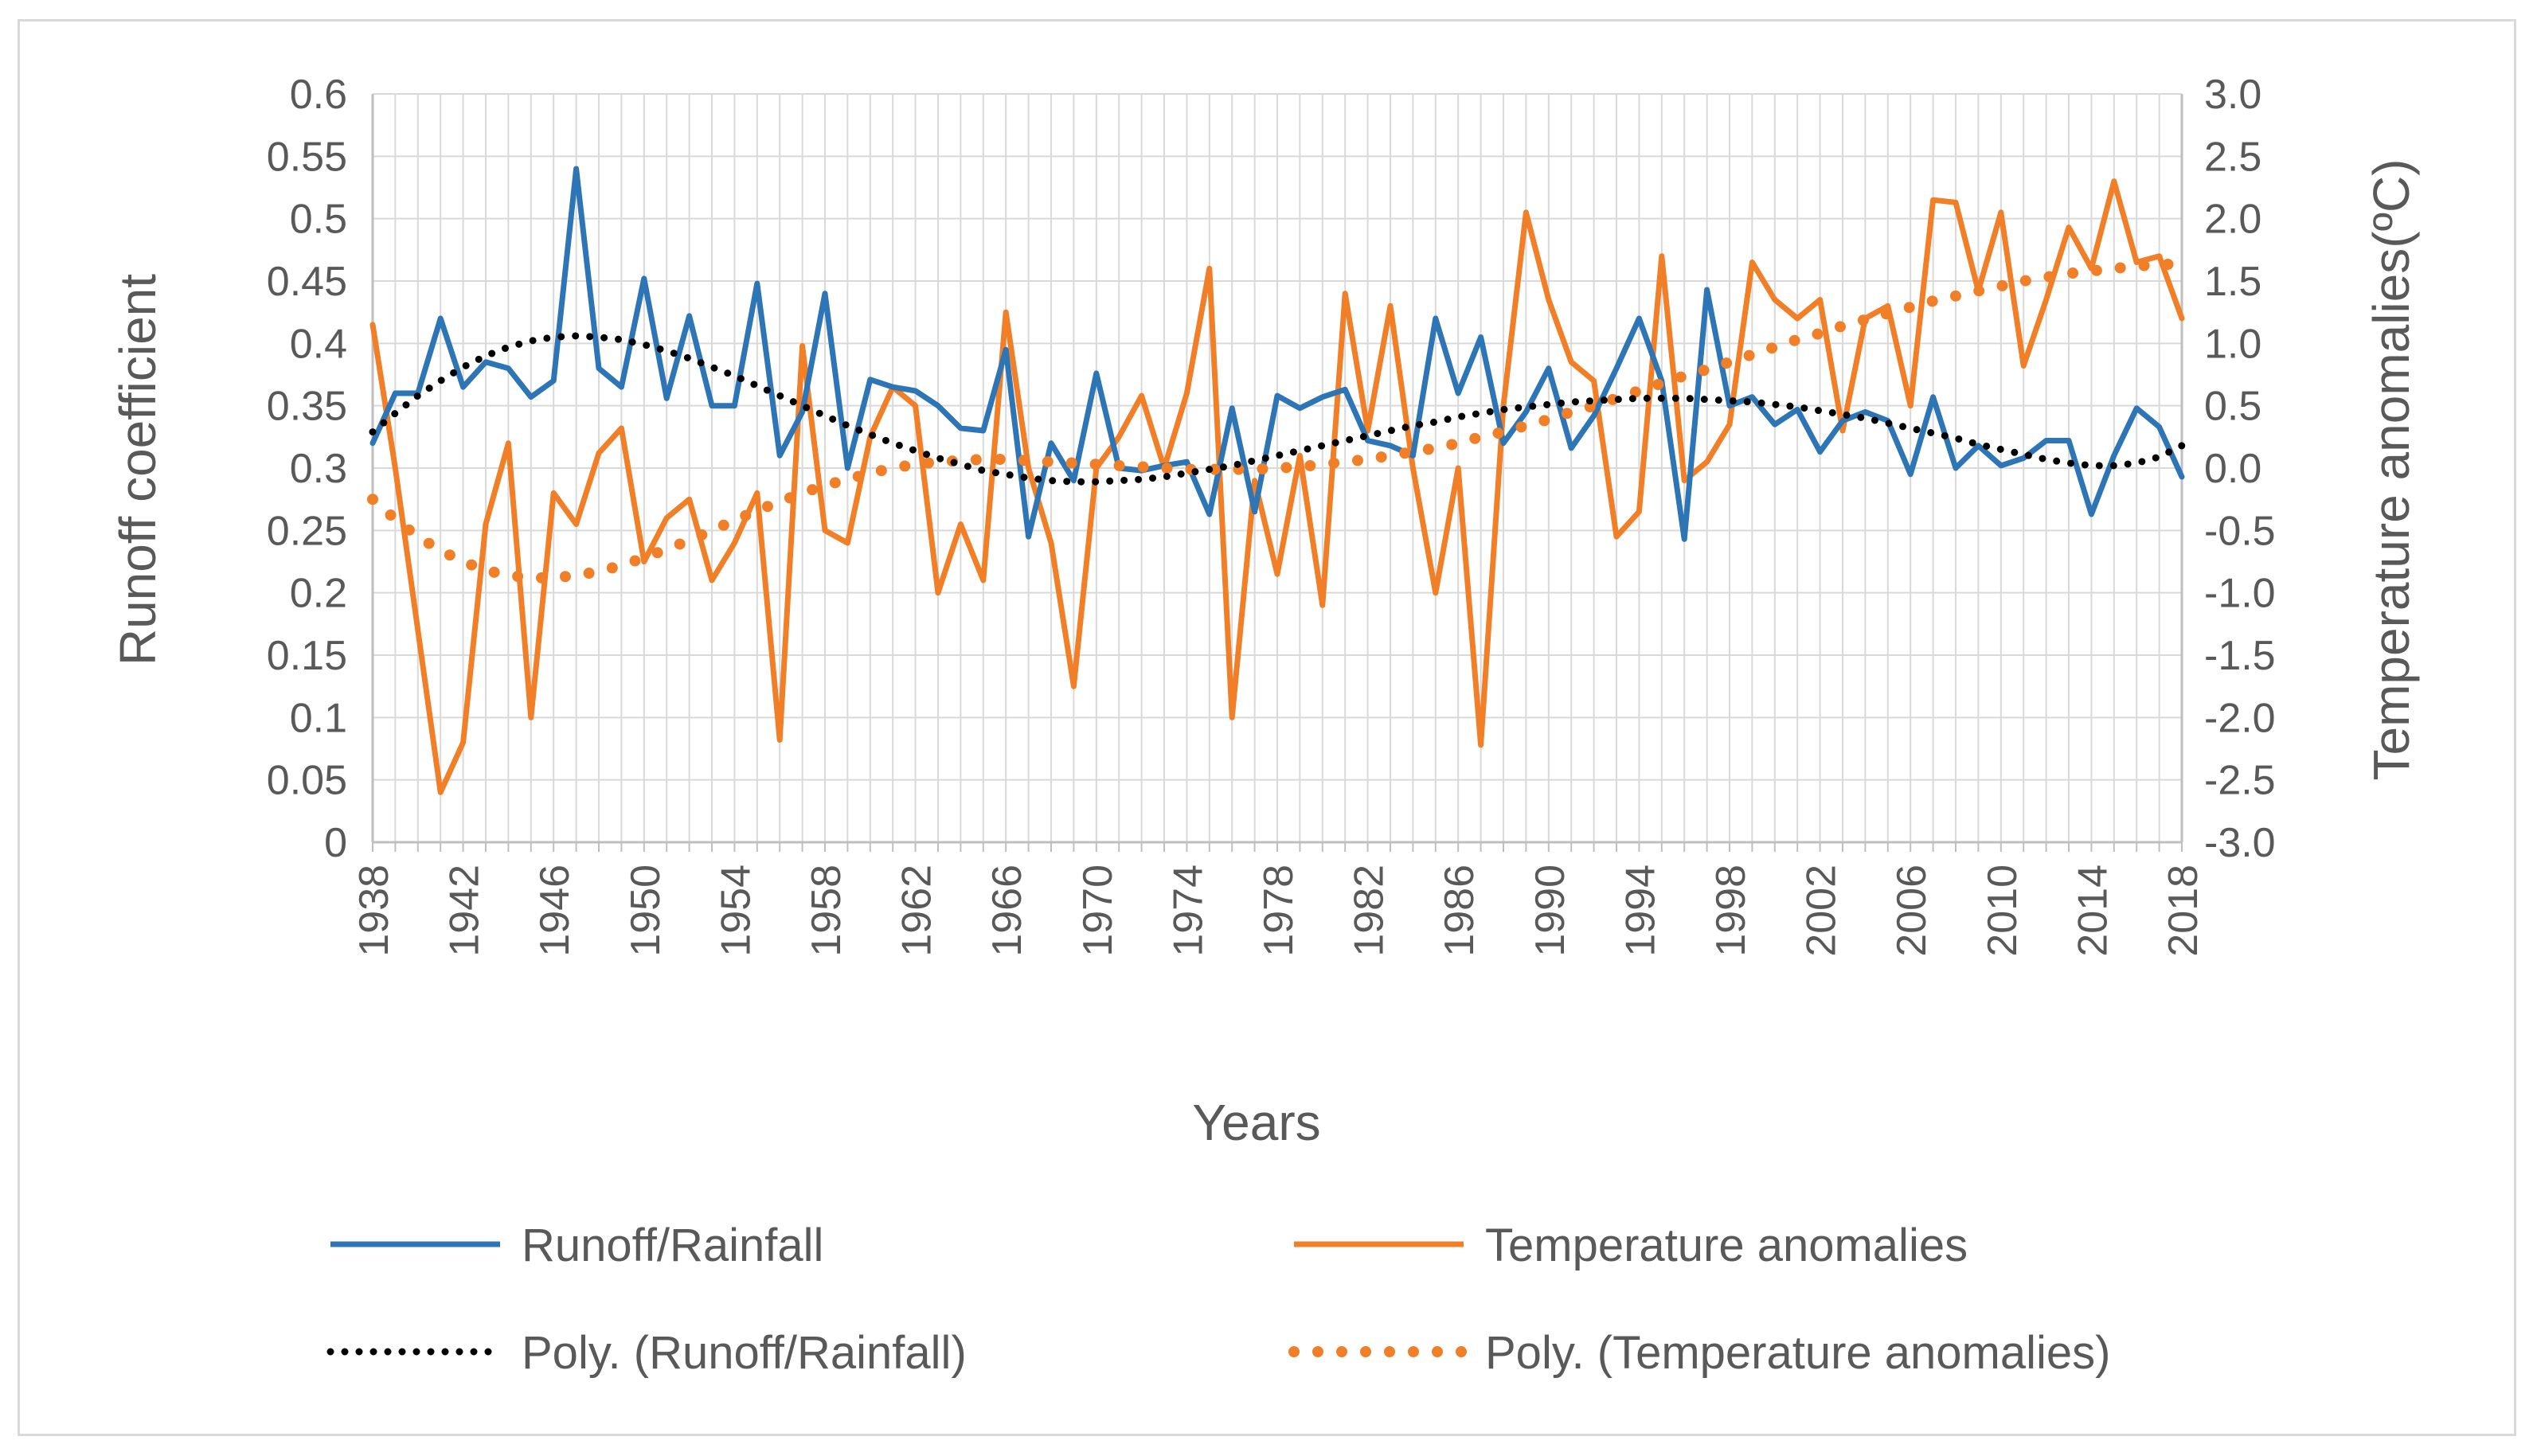 The image size is (2537, 1456). I want to click on y2-tick-label: 1.0, so click(2232, 344).